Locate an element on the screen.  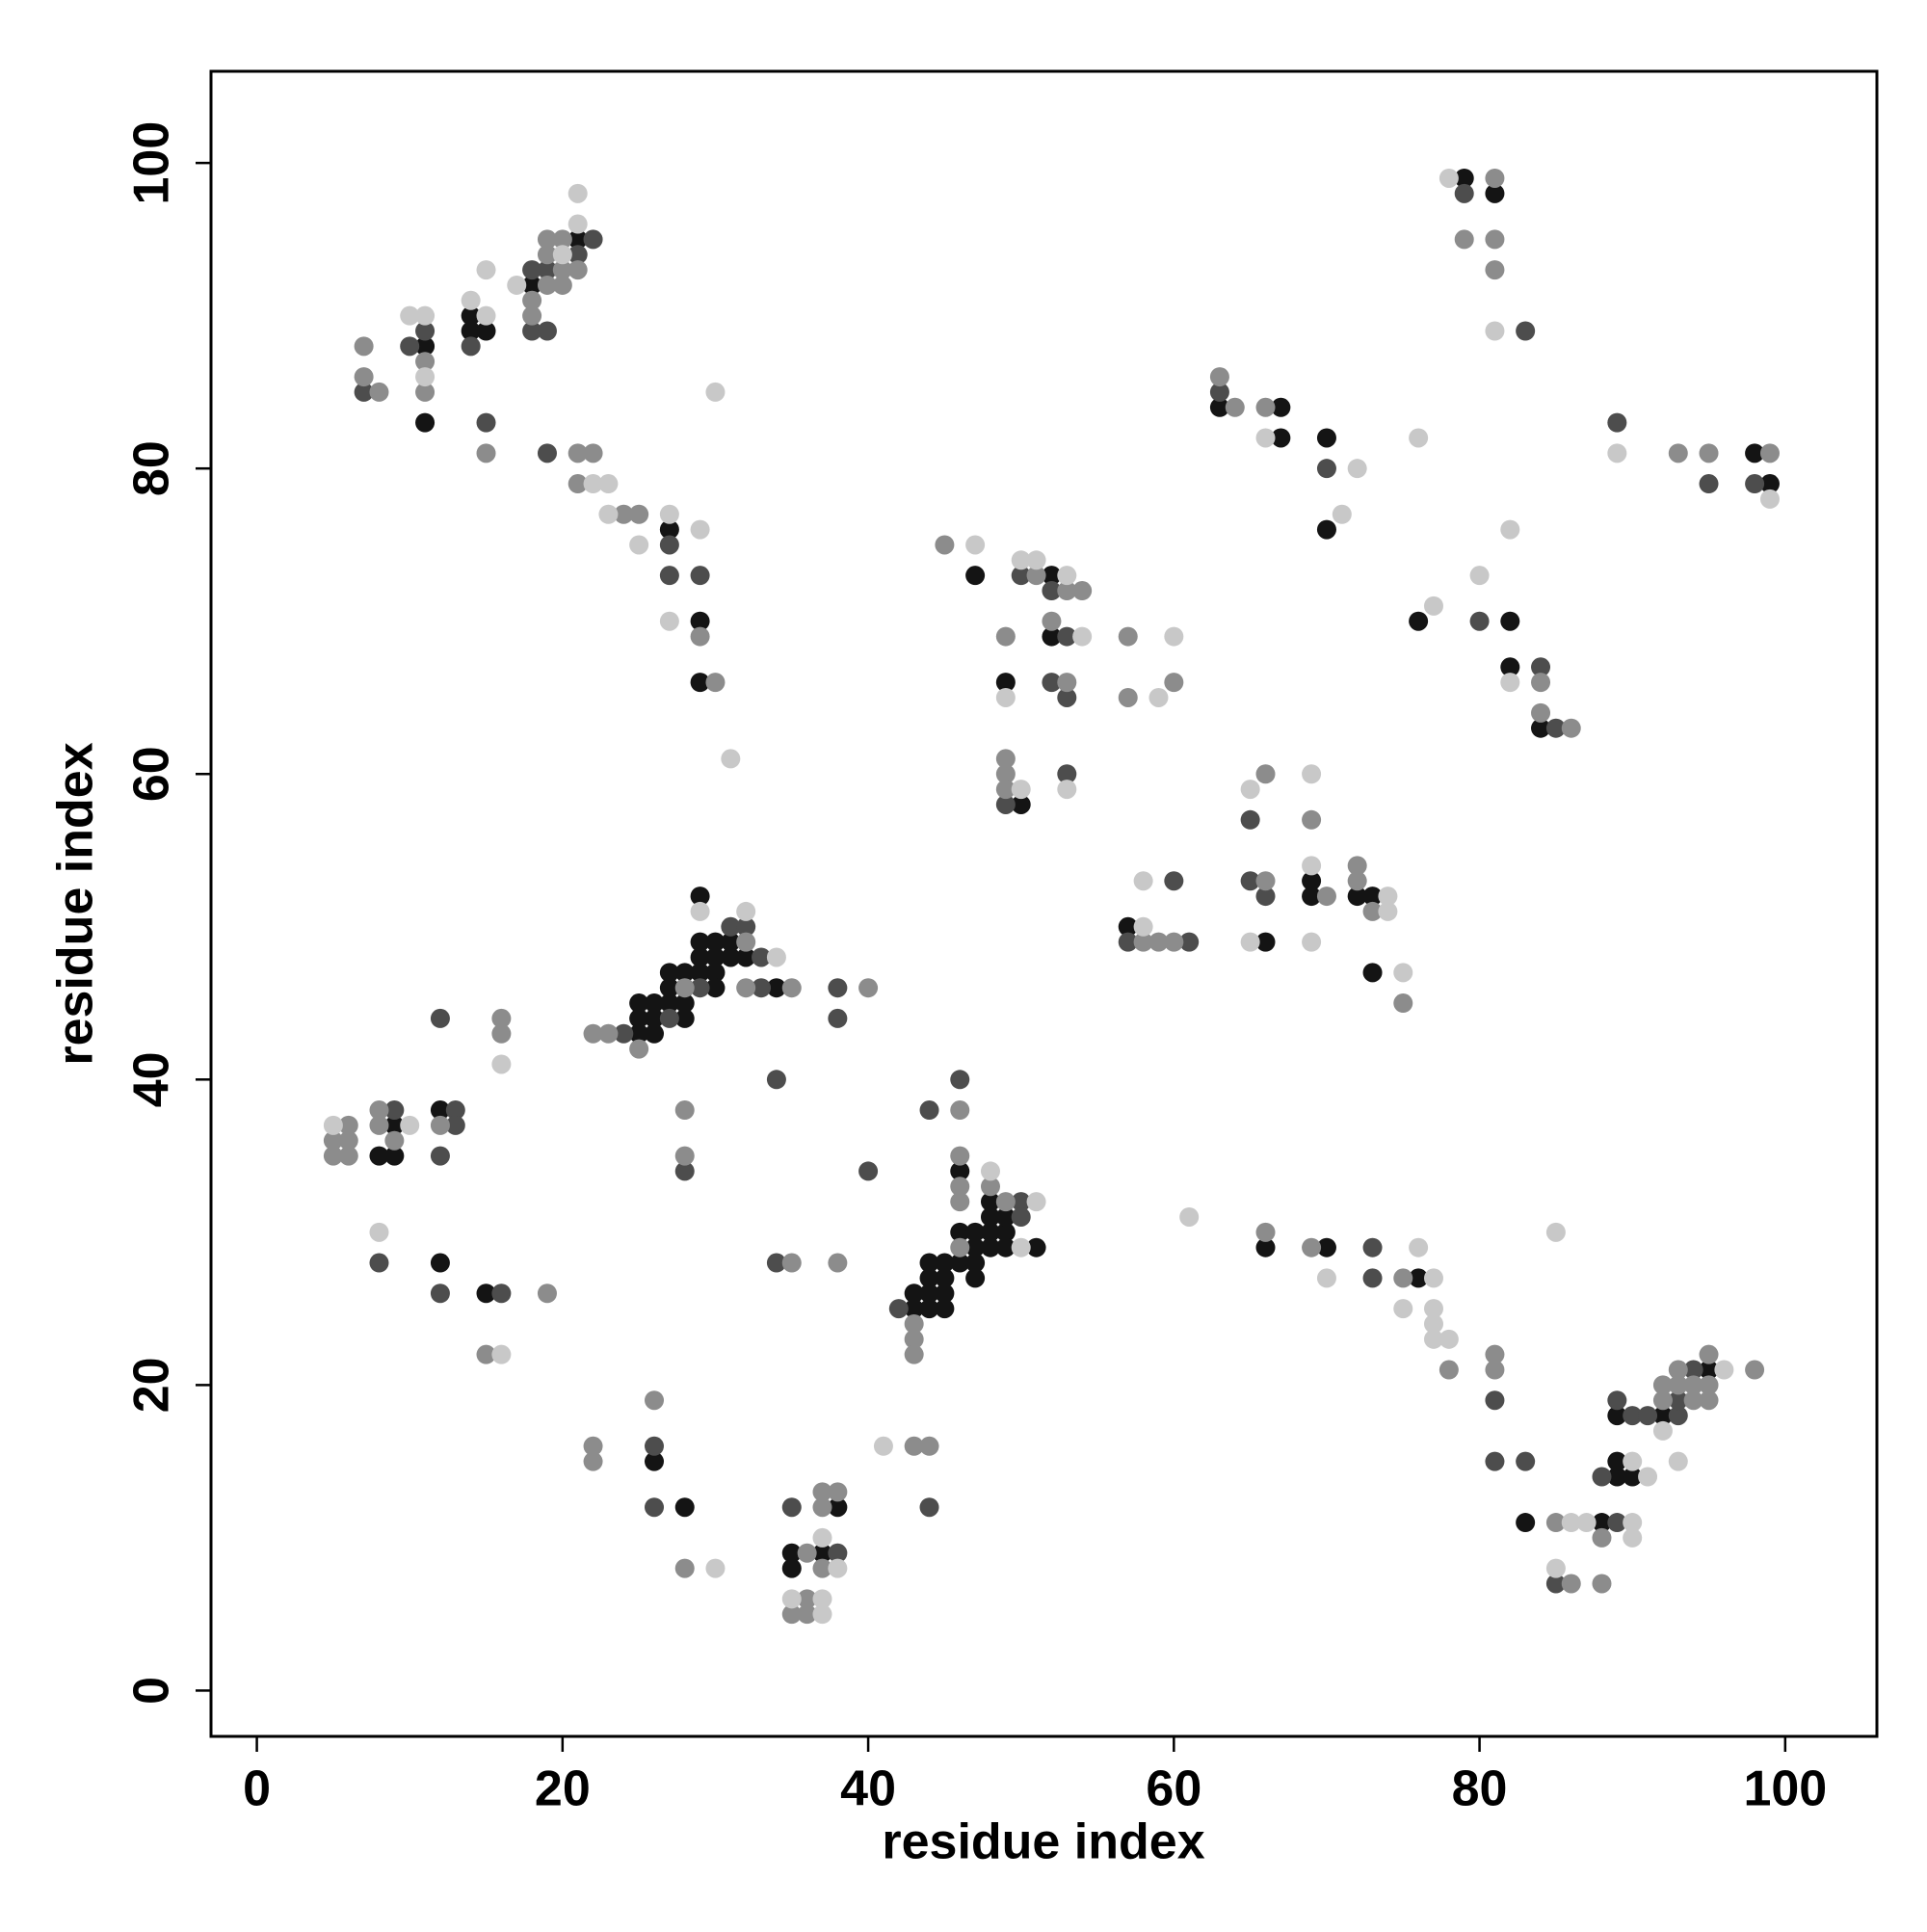
y-axis-label: residue index is located at coordinates (76, 903).